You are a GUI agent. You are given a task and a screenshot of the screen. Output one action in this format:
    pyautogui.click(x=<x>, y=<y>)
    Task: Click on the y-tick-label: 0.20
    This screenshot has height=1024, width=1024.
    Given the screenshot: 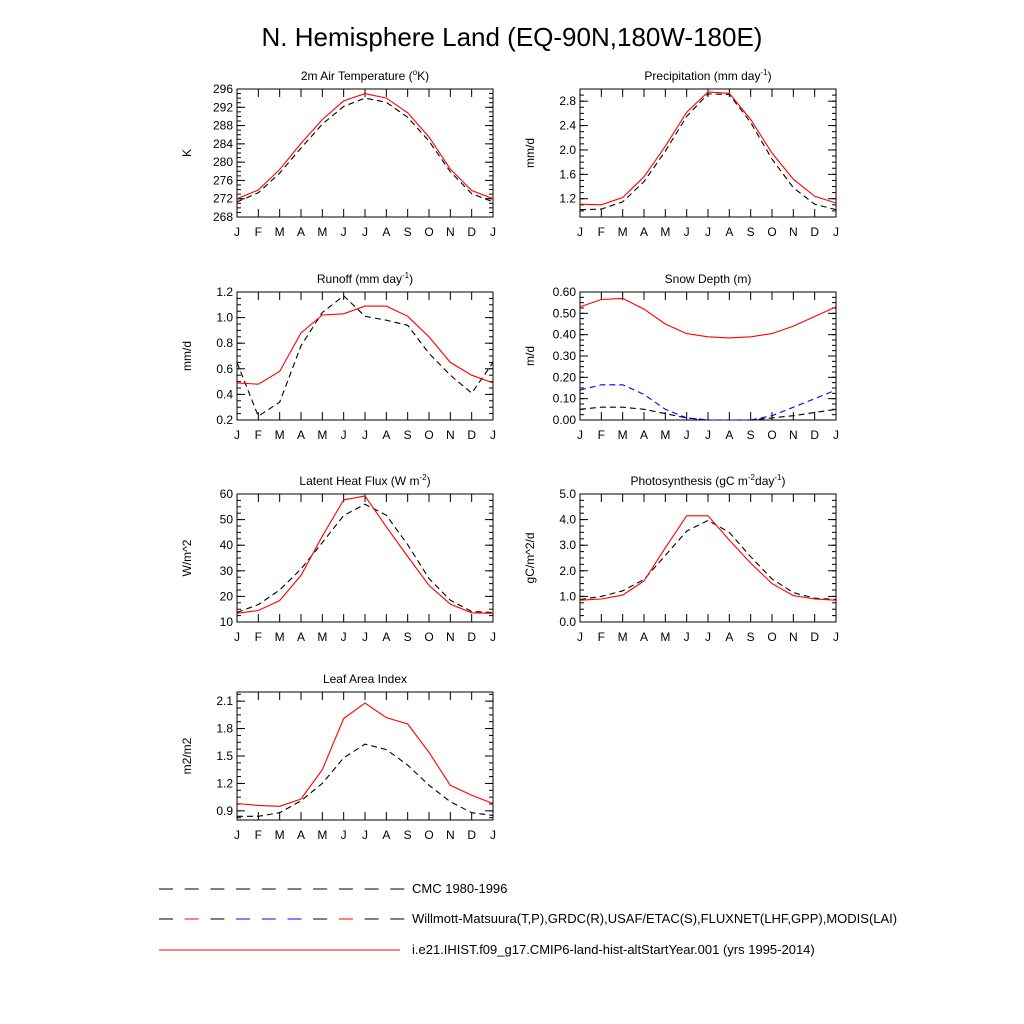 What is the action you would take?
    pyautogui.click(x=565, y=377)
    